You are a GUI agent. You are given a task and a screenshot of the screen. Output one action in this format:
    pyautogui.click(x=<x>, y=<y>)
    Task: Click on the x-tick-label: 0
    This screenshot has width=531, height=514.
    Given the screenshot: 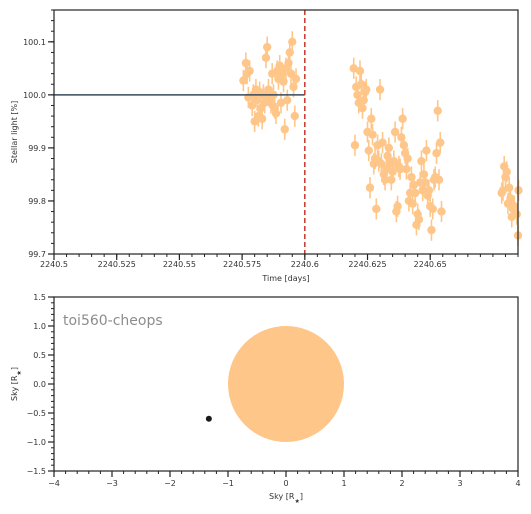 What is the action you would take?
    pyautogui.click(x=285, y=483)
    